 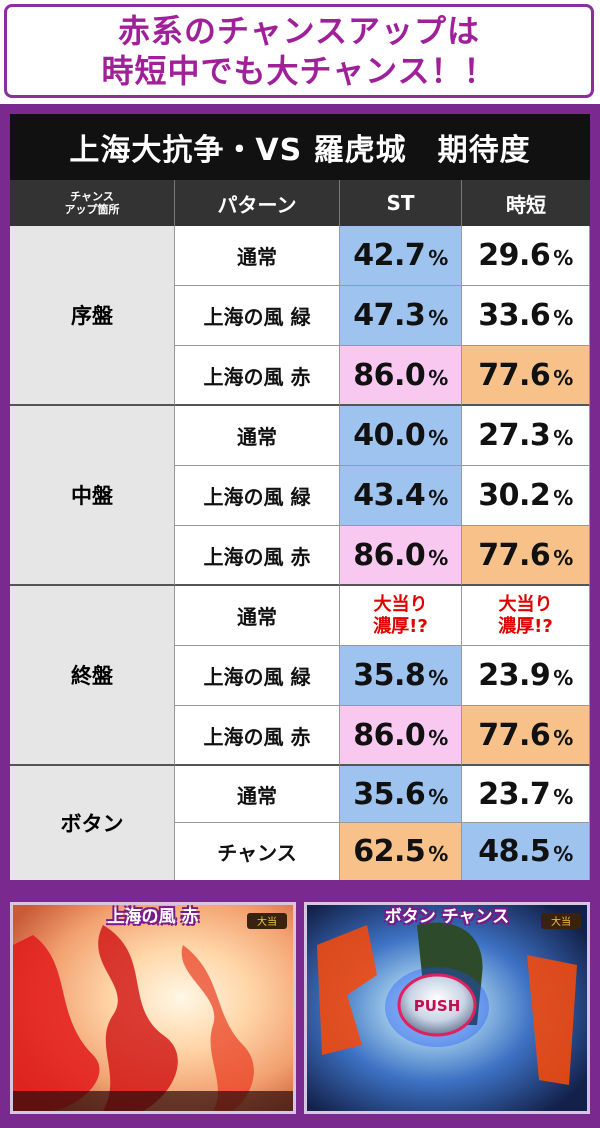 I want to click on screenshot-art-left: 大当, so click(x=153, y=1008).